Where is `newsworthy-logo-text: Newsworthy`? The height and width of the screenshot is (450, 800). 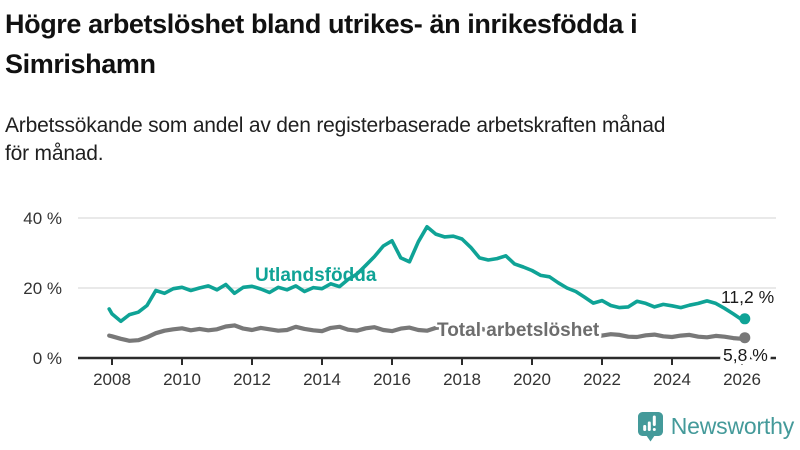 newsworthy-logo-text: Newsworthy is located at coordinates (732, 426).